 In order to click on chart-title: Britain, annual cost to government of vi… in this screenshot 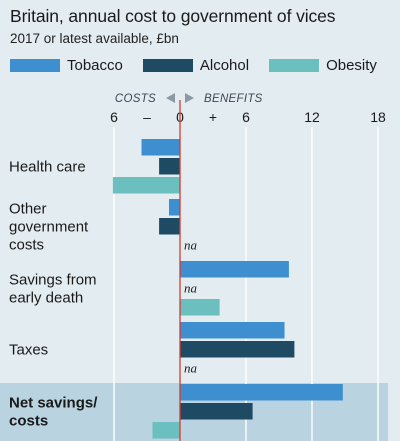, I will do `click(173, 16)`.